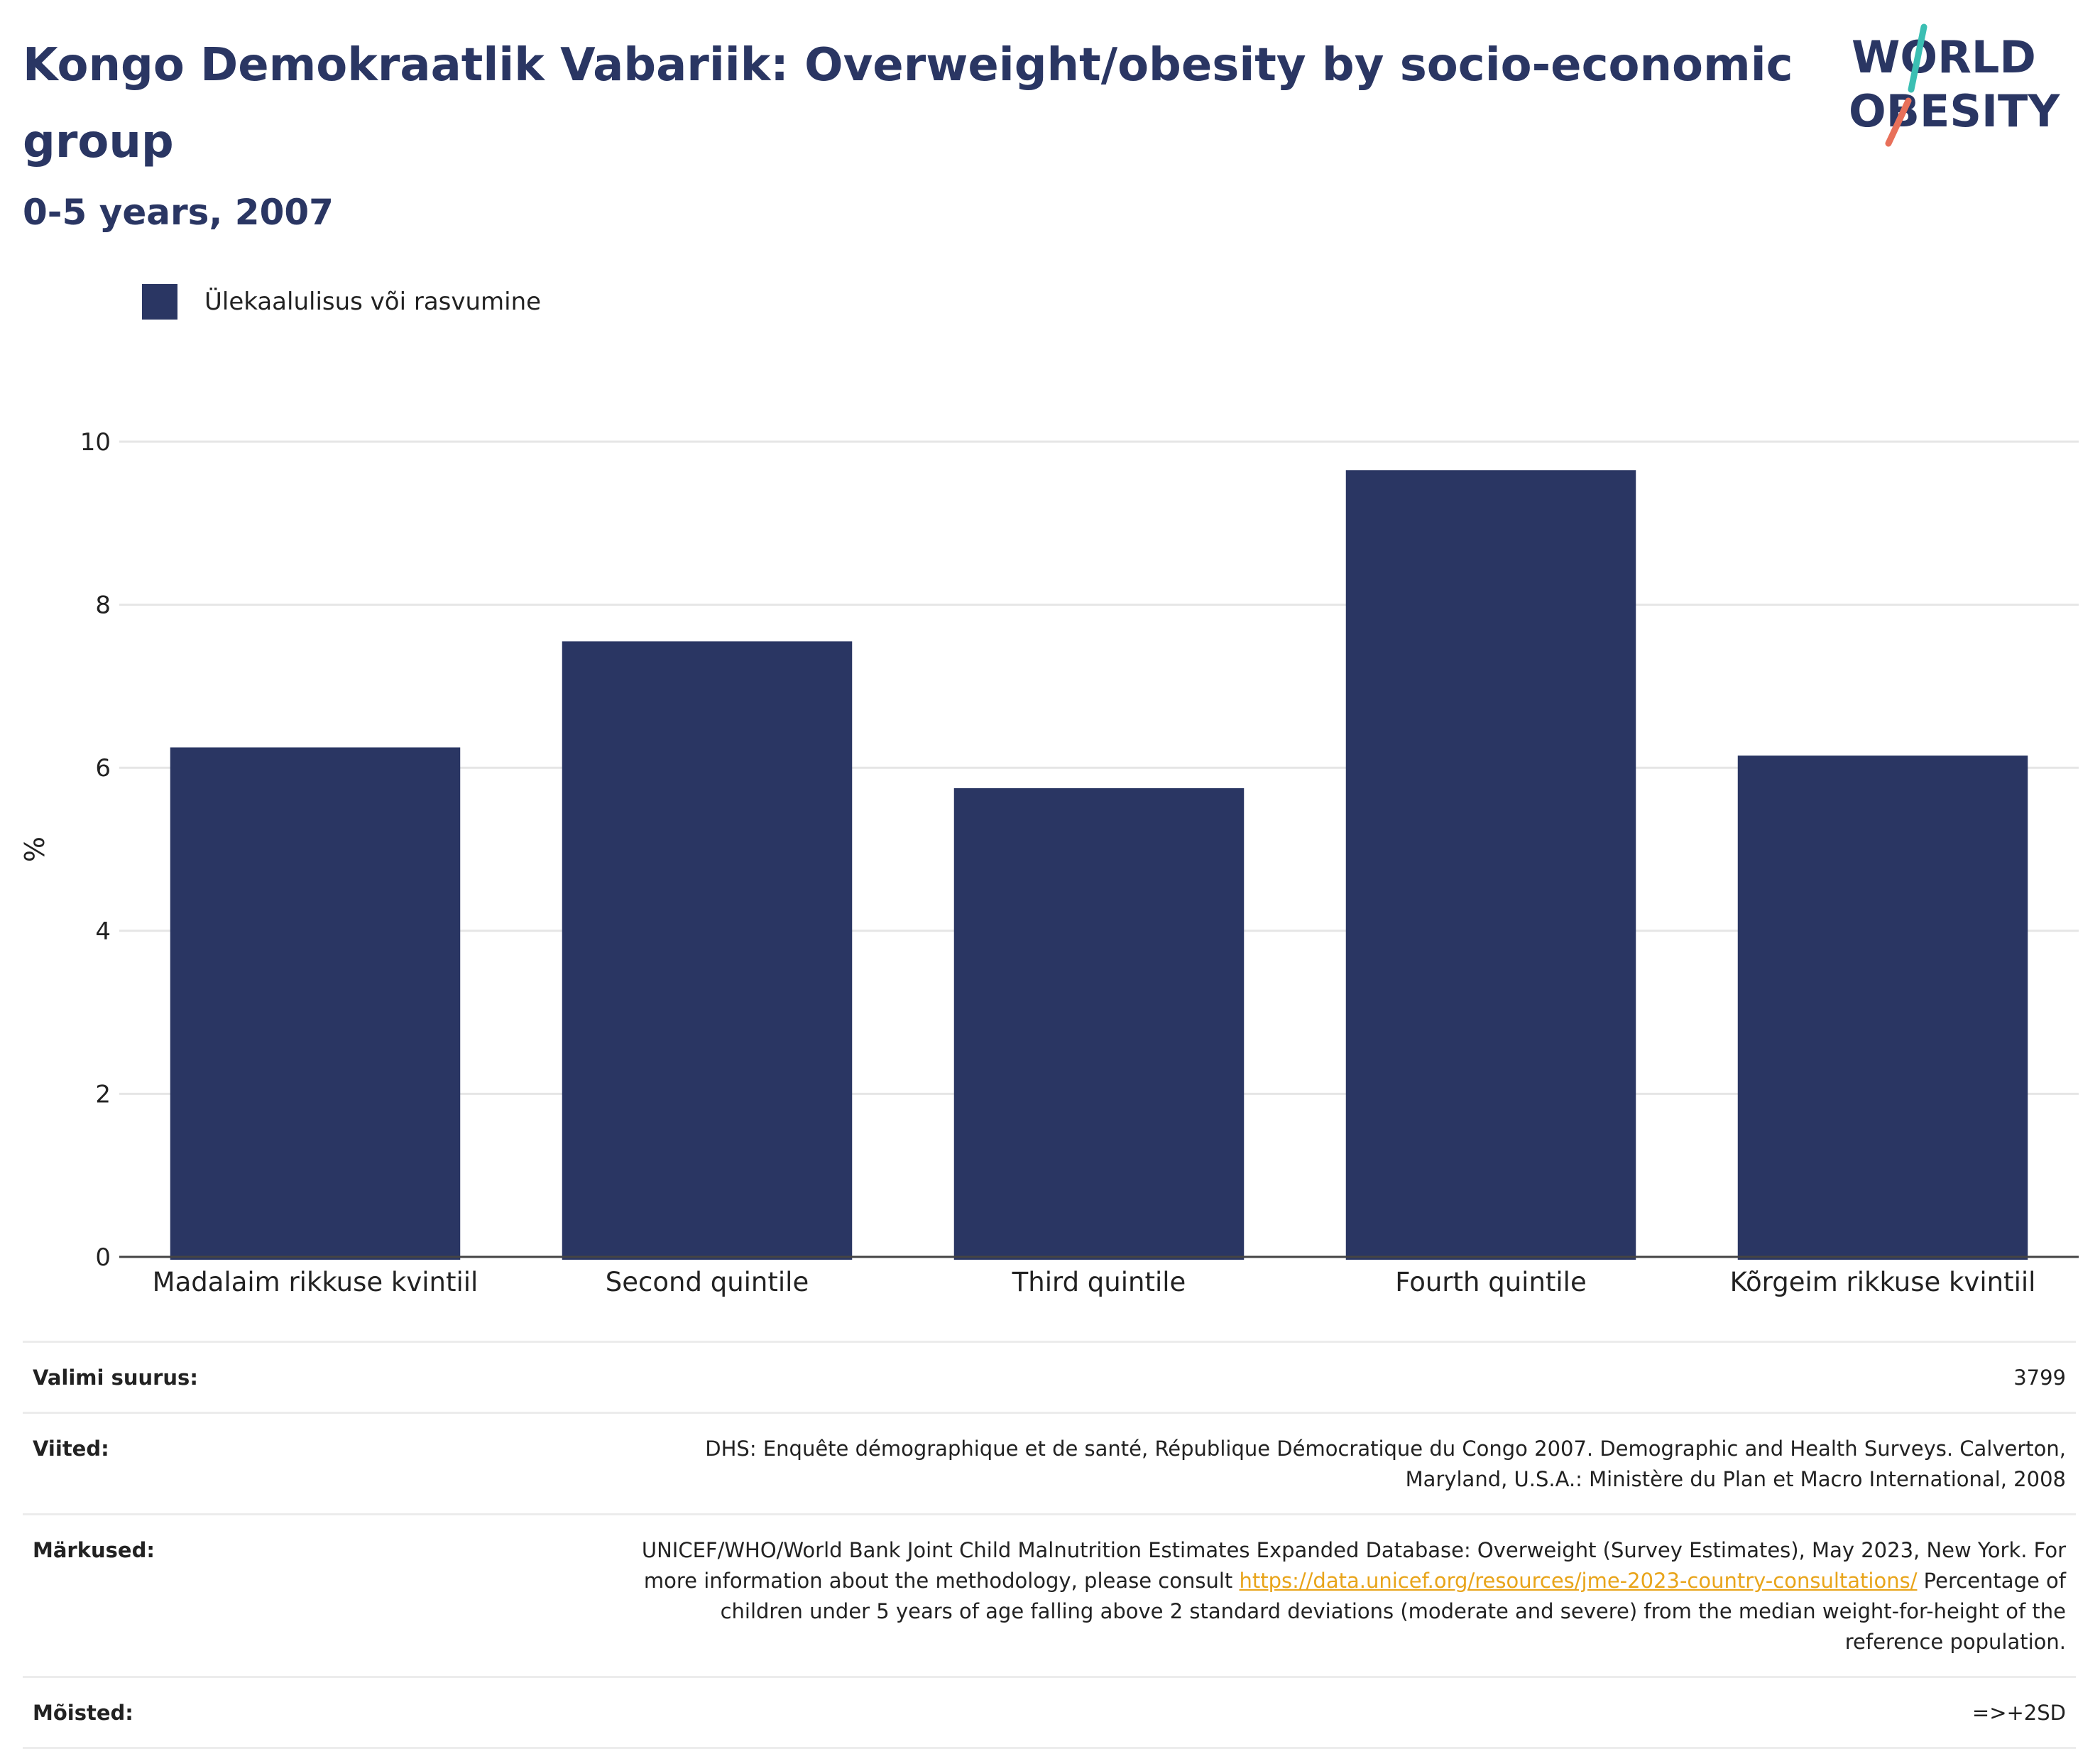  What do you see at coordinates (103, 768) in the screenshot?
I see `y-tick-label: 6` at bounding box center [103, 768].